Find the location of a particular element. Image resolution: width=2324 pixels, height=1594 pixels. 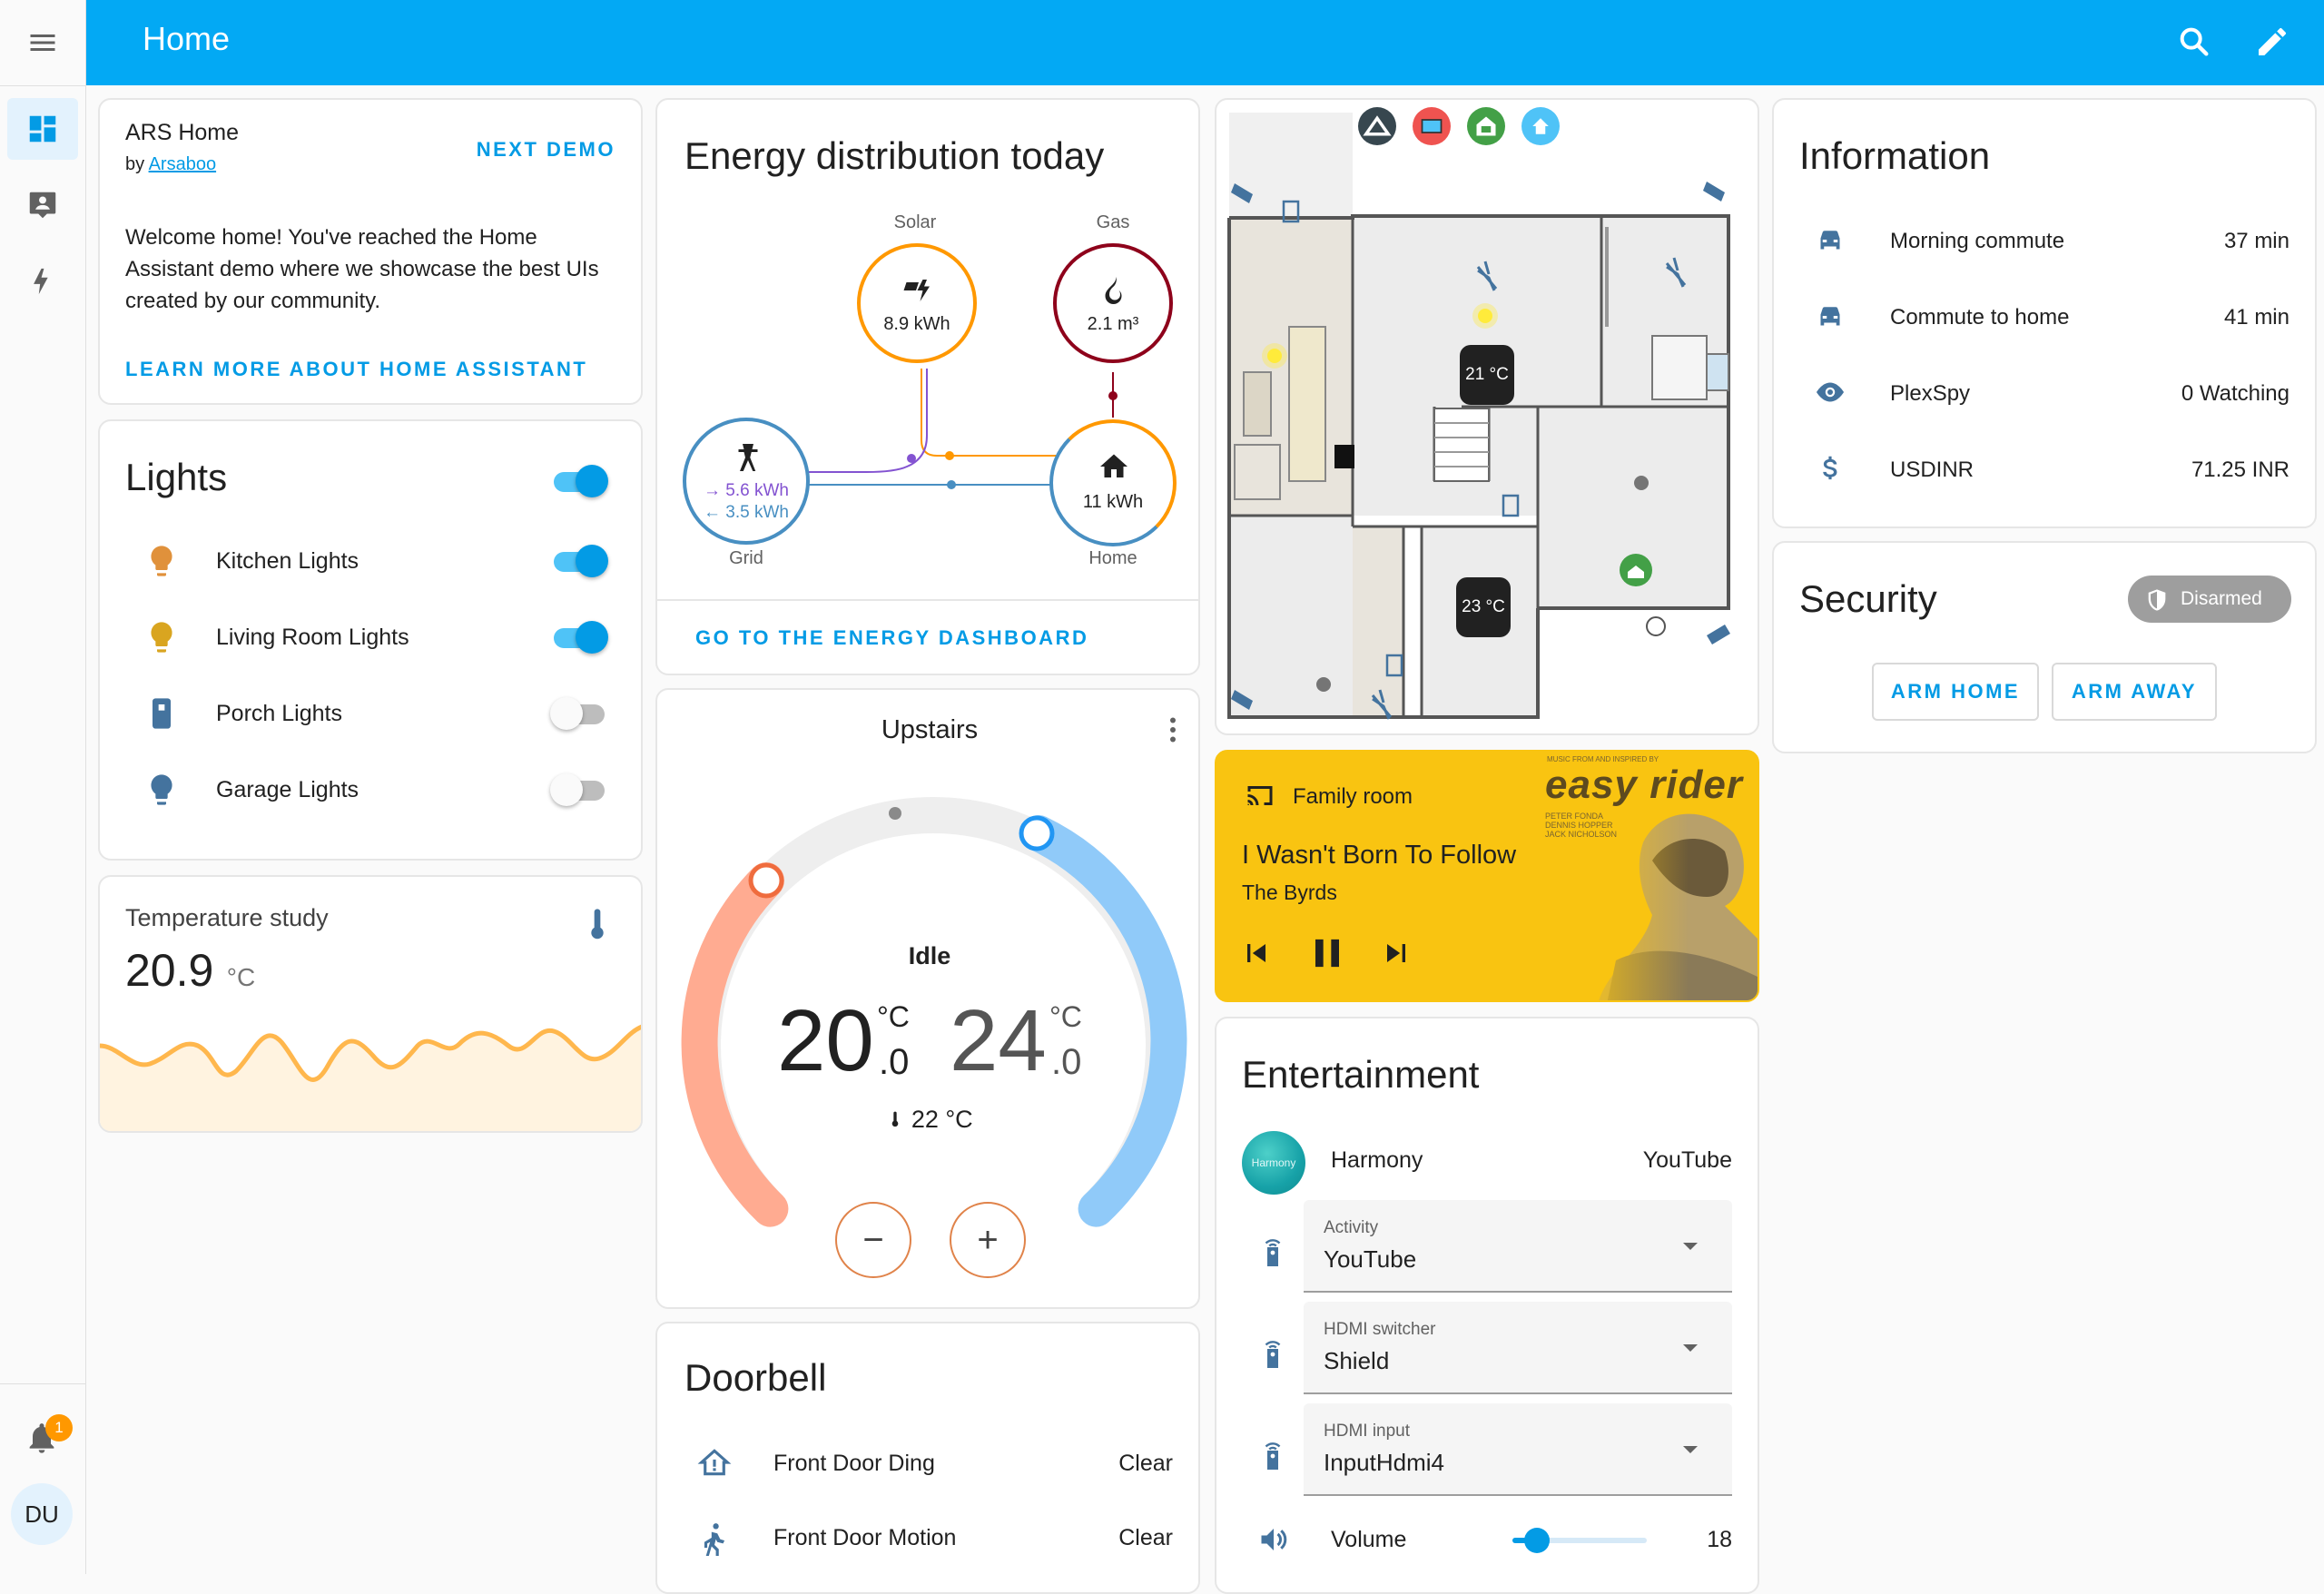

album-art is located at coordinates (1659, 876).